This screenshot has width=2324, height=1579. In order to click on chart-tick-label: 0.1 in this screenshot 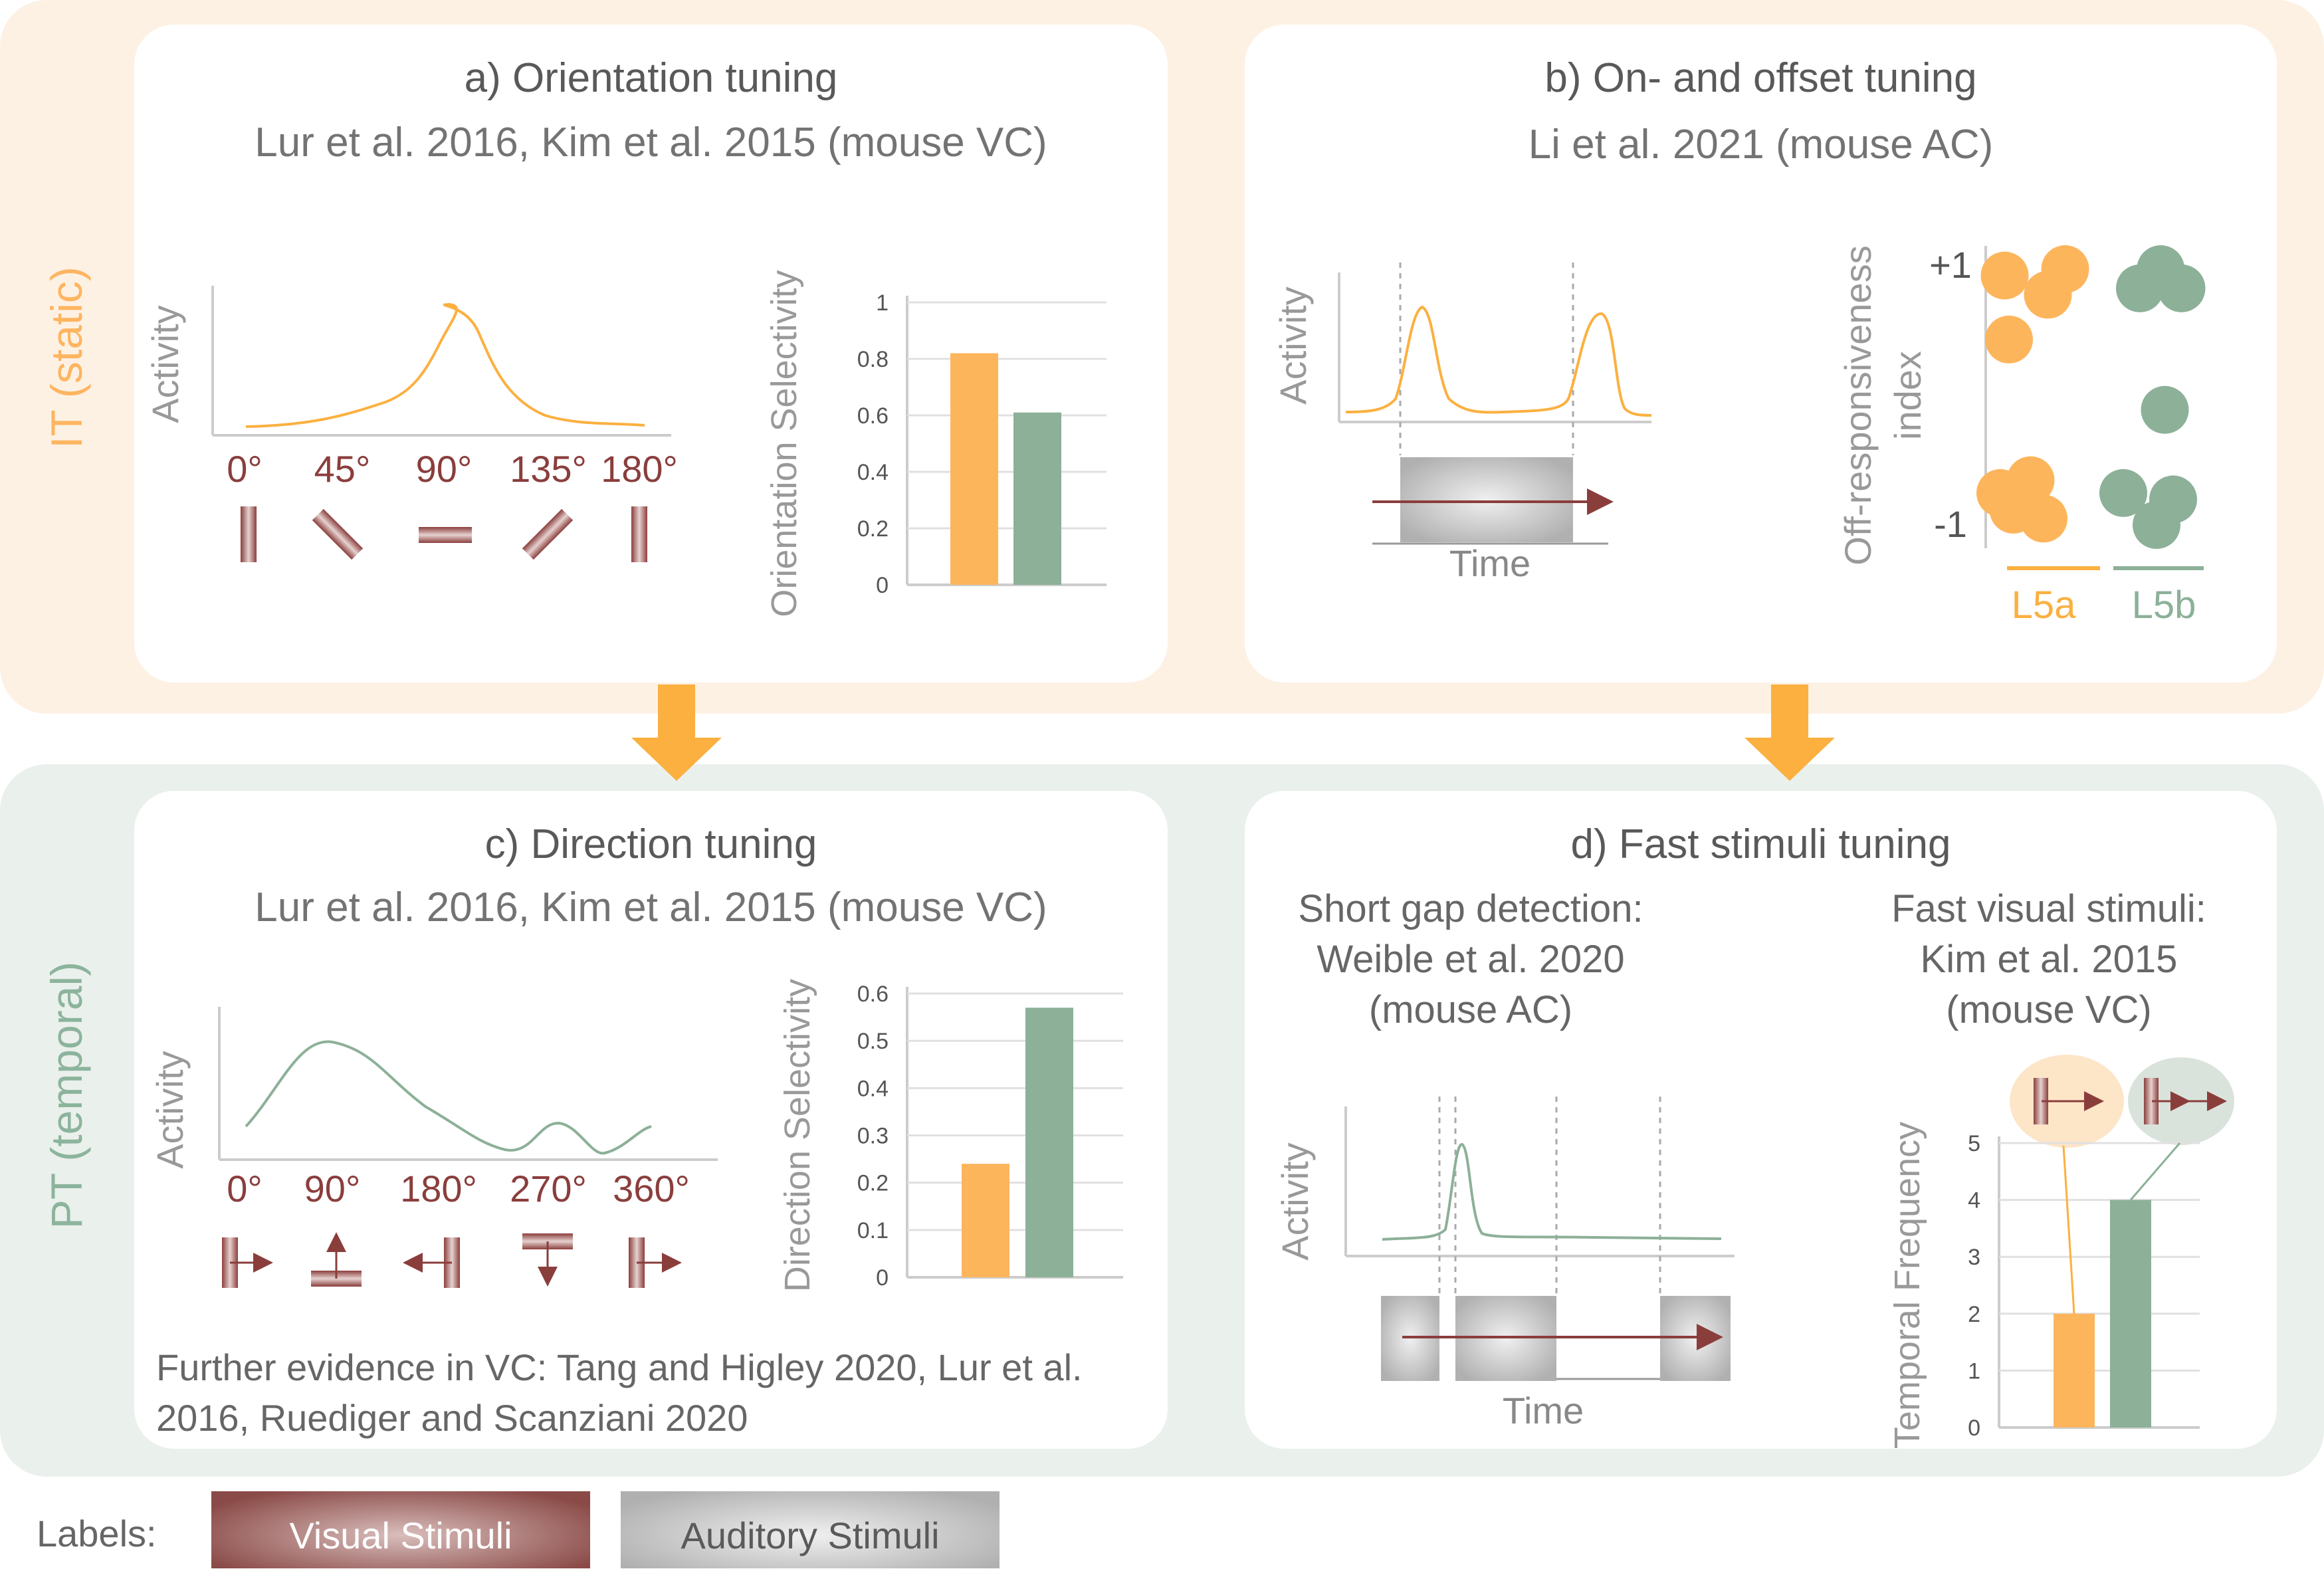, I will do `click(873, 1230)`.